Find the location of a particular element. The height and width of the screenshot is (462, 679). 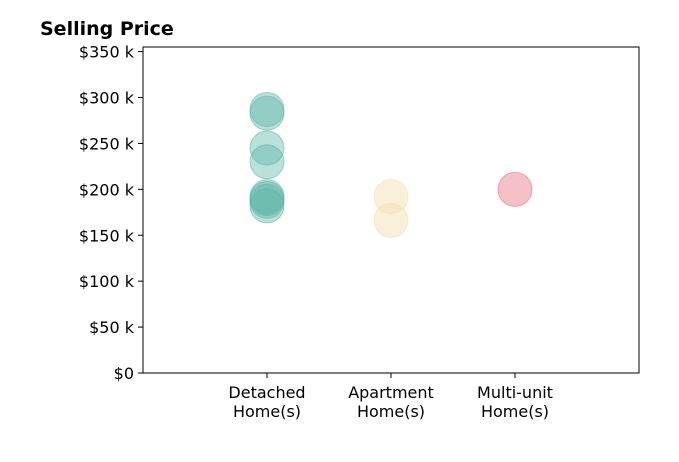

chart-title: Selling Price is located at coordinates (107, 29).